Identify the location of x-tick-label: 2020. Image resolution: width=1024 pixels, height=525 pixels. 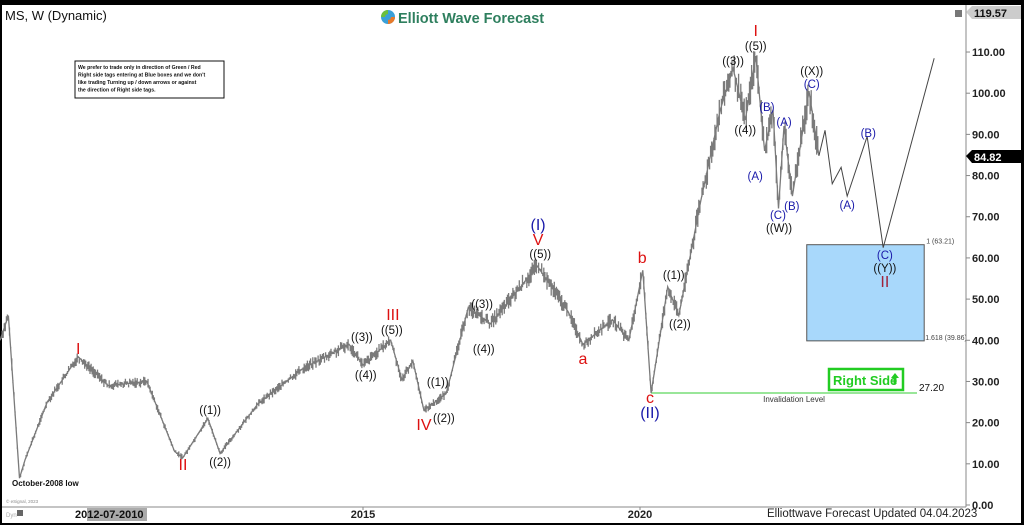
(640, 515).